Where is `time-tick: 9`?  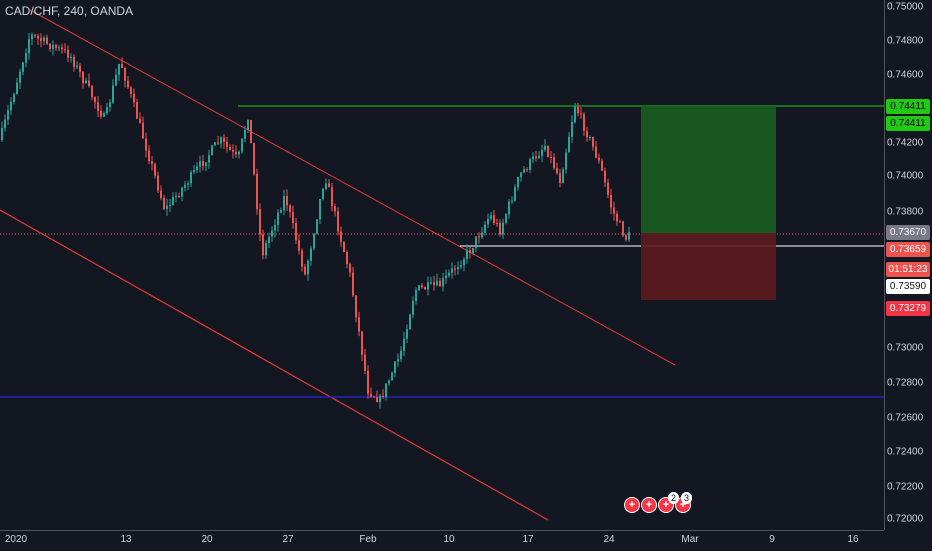
time-tick: 9 is located at coordinates (772, 539).